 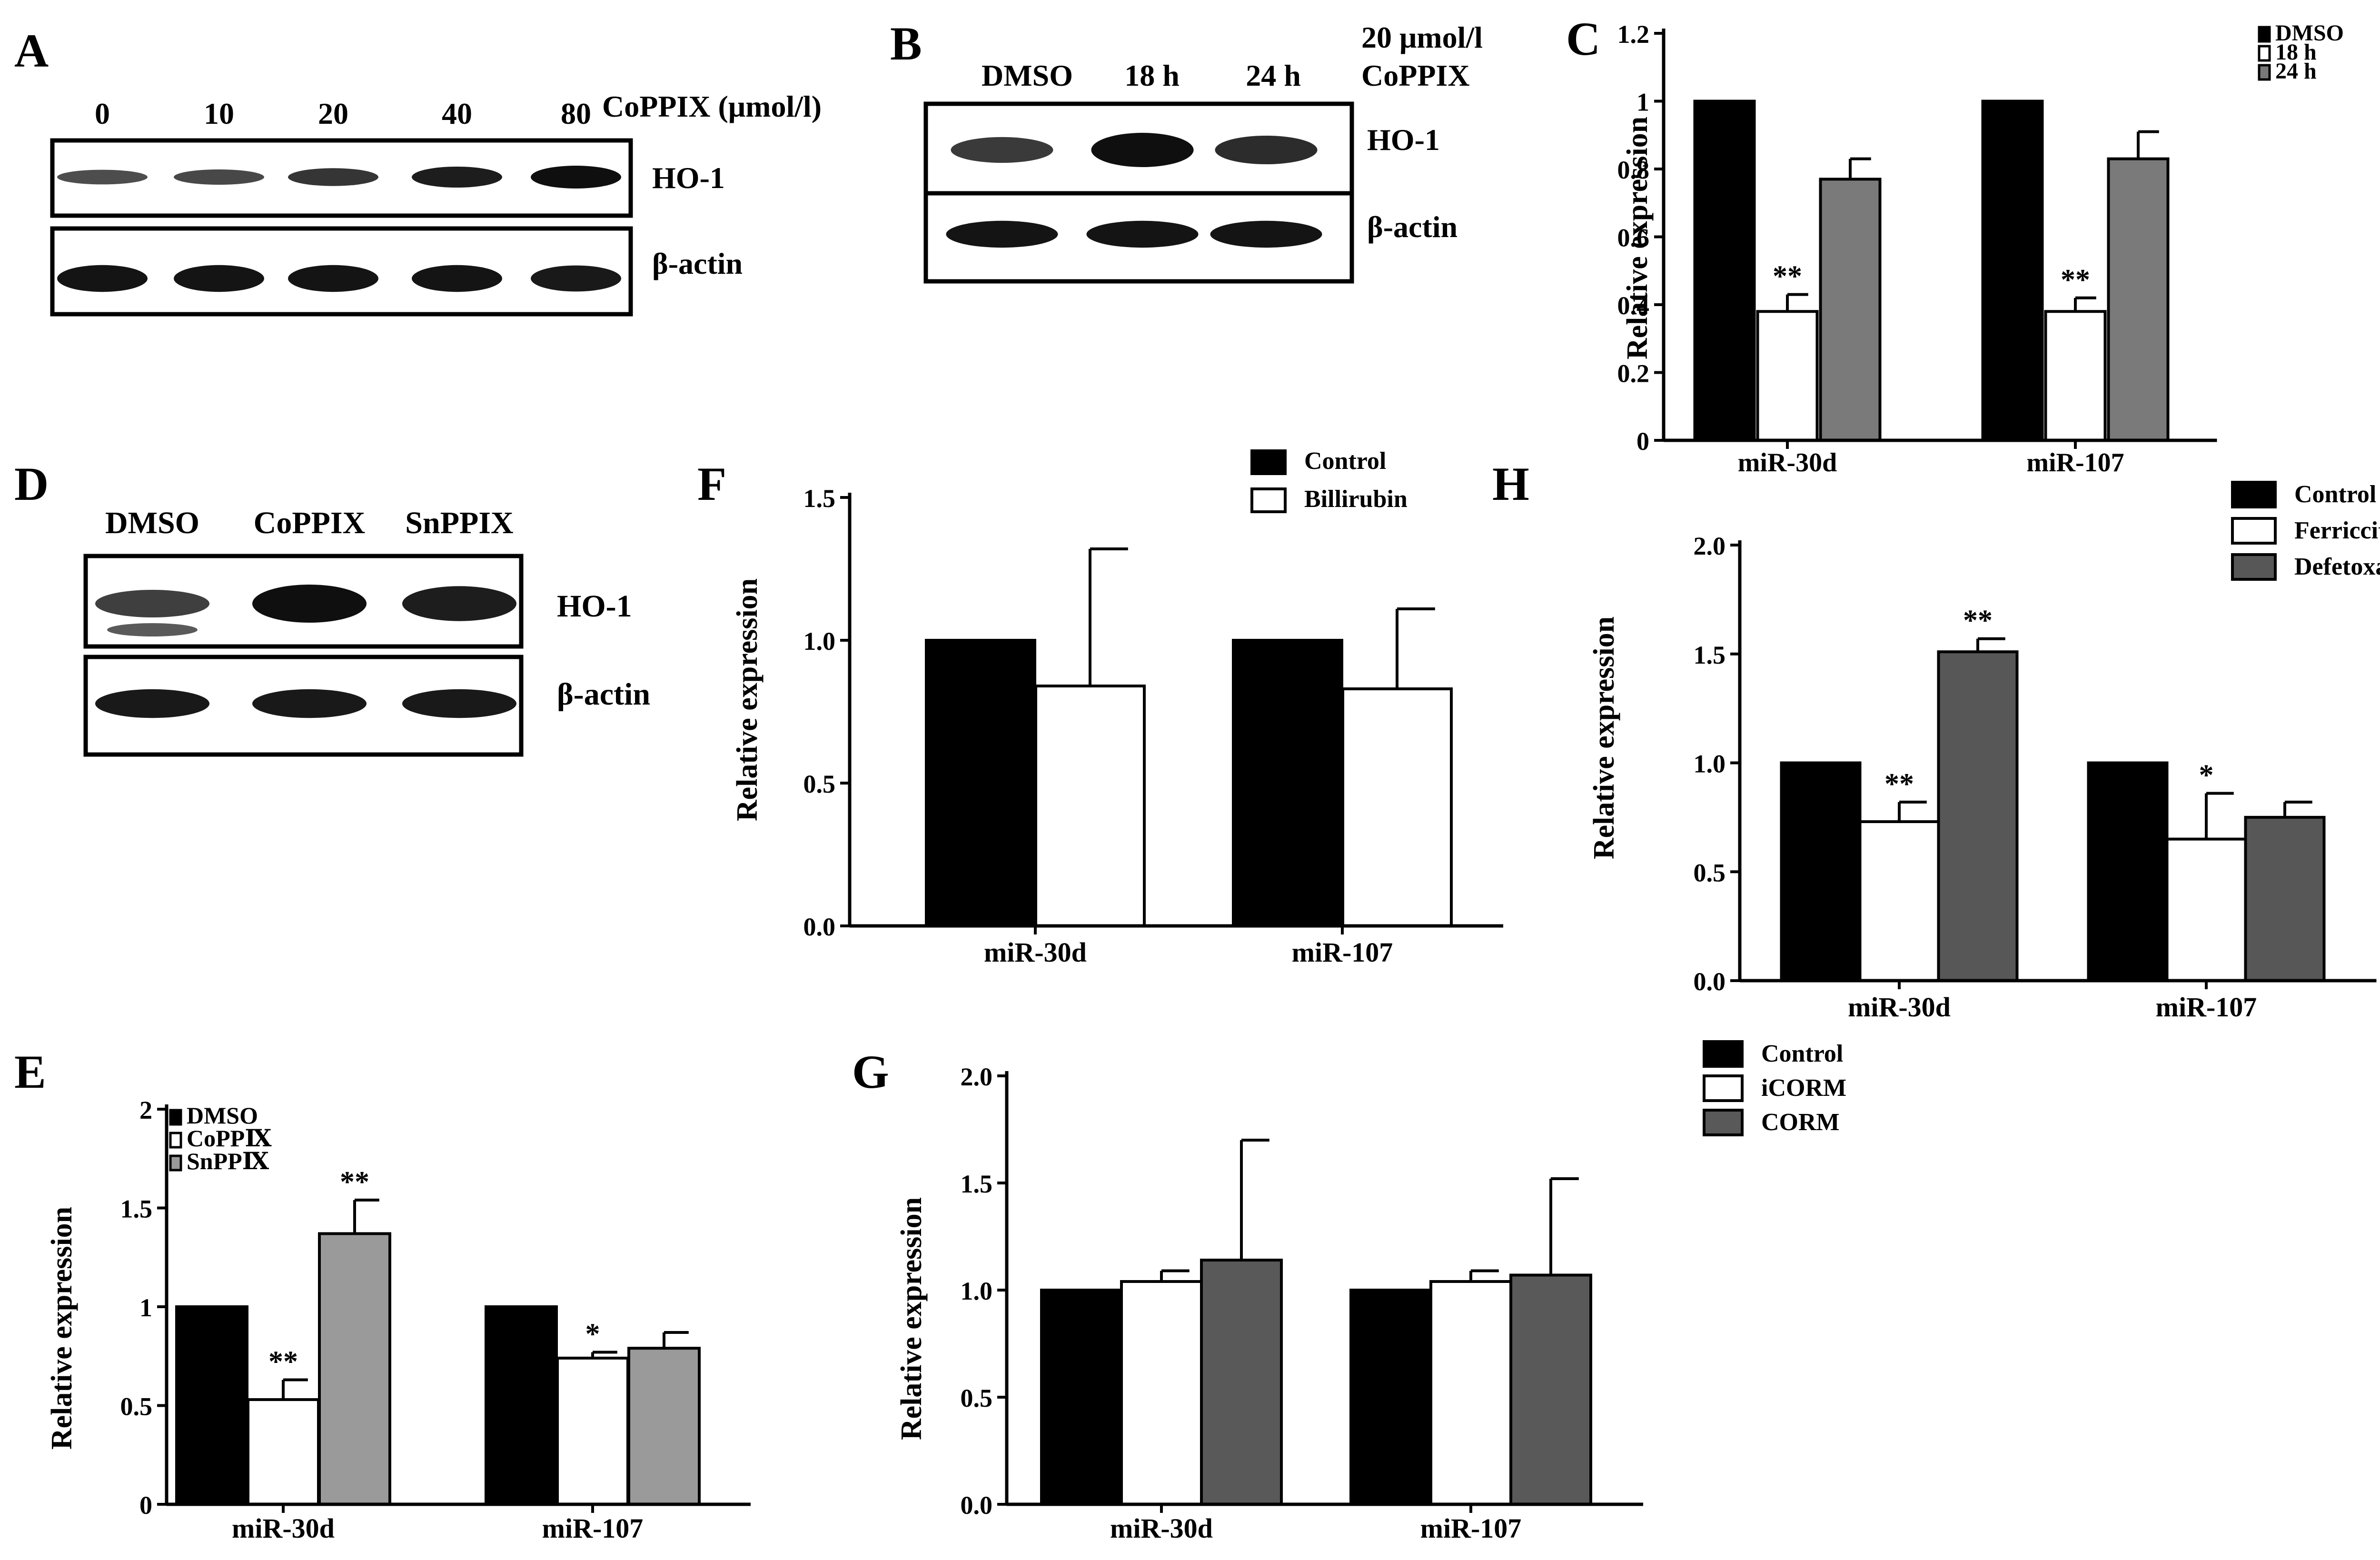 I want to click on y-tick-label: 2, so click(x=145, y=1110).